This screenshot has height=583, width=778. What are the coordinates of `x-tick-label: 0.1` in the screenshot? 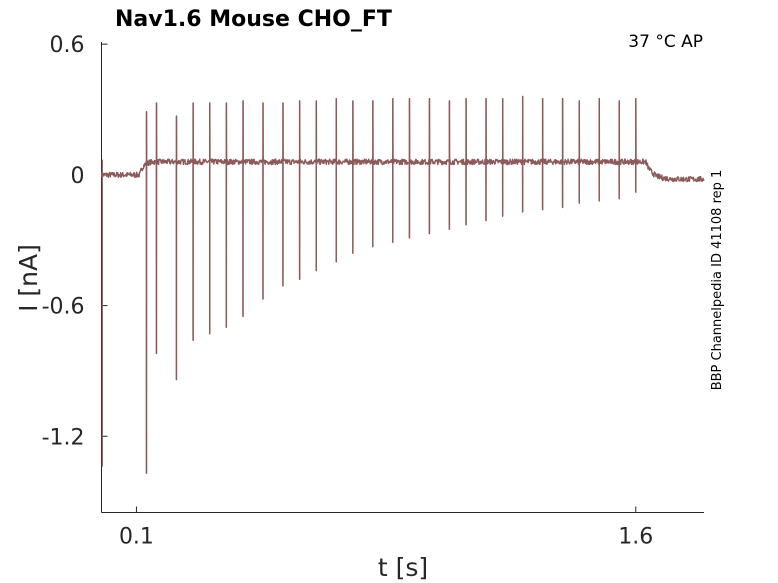 It's located at (136, 537).